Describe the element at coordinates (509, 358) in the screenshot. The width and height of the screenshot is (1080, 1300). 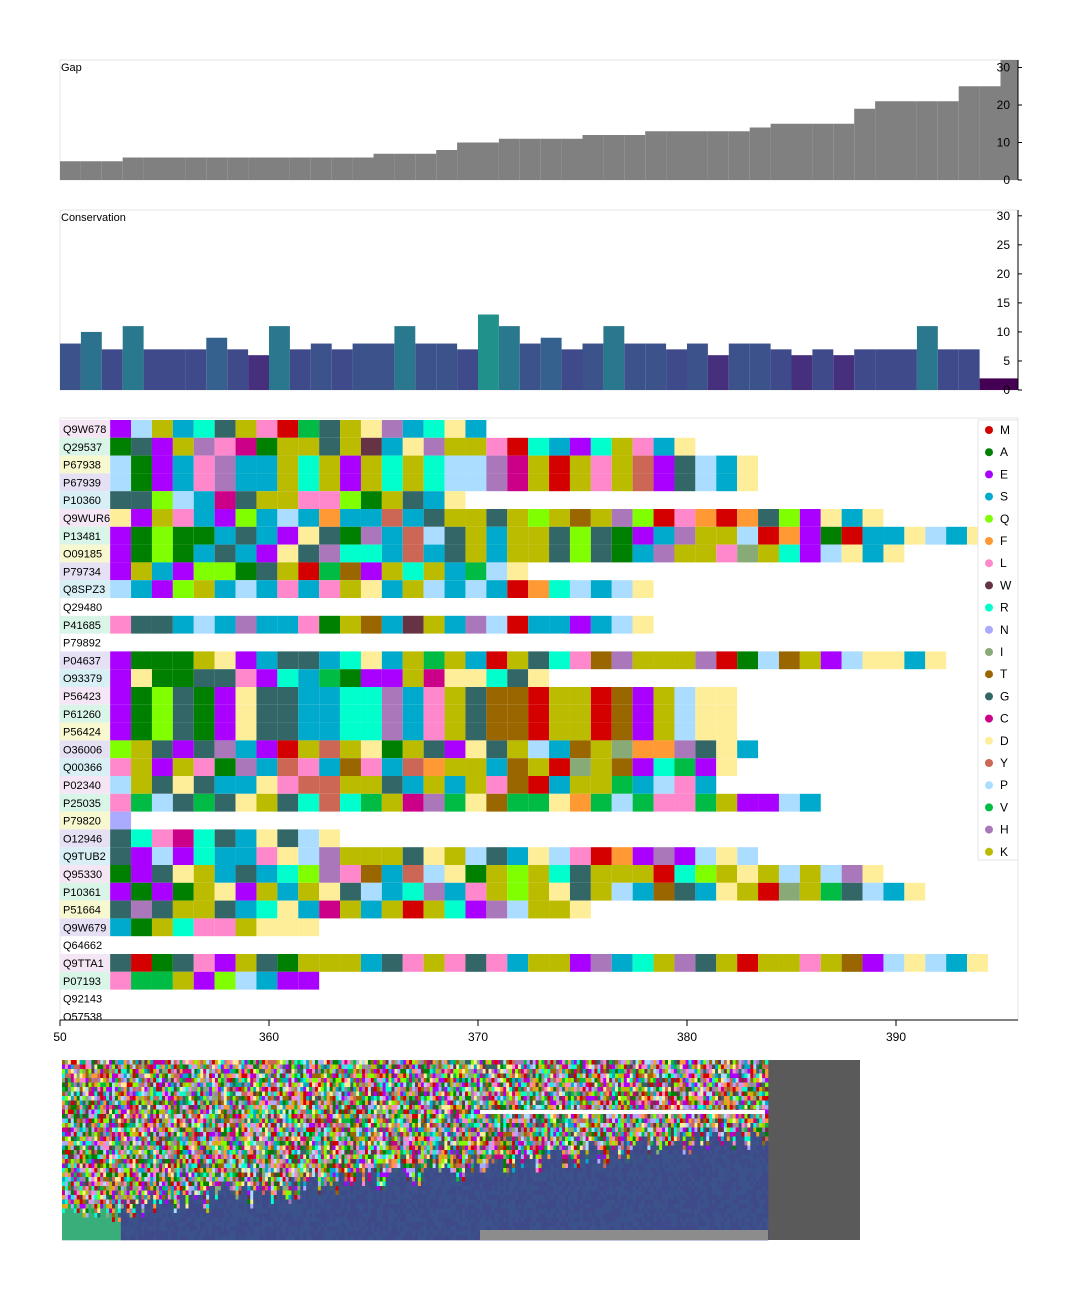
I see `conservation-bar` at that location.